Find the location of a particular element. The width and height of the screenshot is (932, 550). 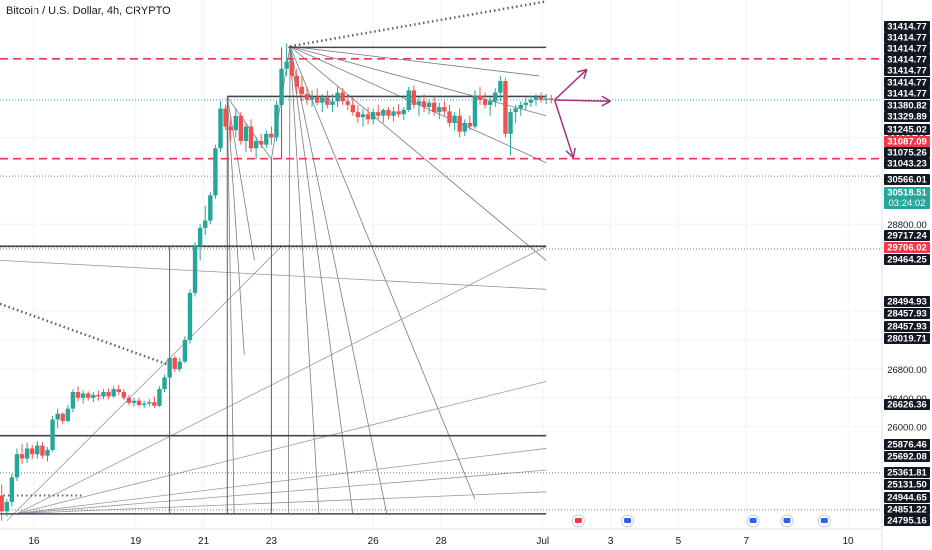

price-label-text: 24795.16 is located at coordinates (907, 521).